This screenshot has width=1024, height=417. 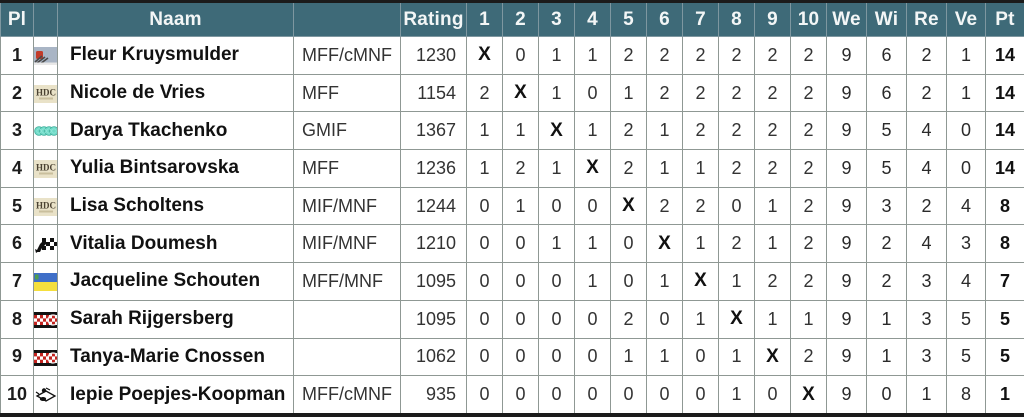 I want to click on points-cell: 1, so click(x=1005, y=395).